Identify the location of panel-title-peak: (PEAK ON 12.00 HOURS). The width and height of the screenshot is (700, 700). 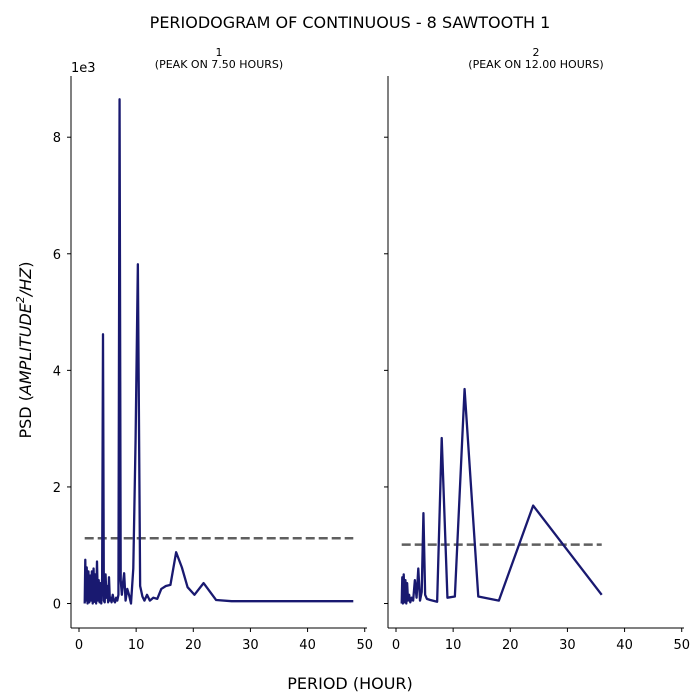
(535, 64).